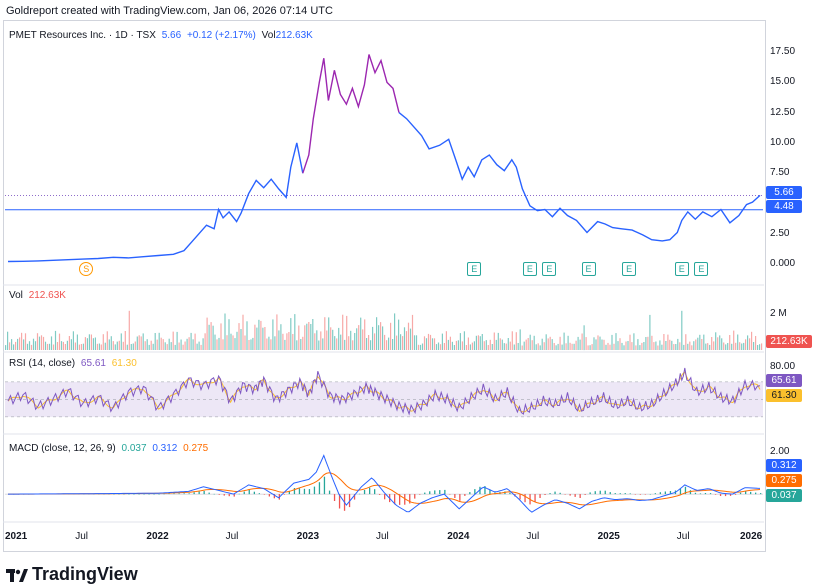 Image resolution: width=814 pixels, height=588 pixels. I want to click on symbol-label: PMET Resources Inc. · 1D · TSX, so click(82, 35).